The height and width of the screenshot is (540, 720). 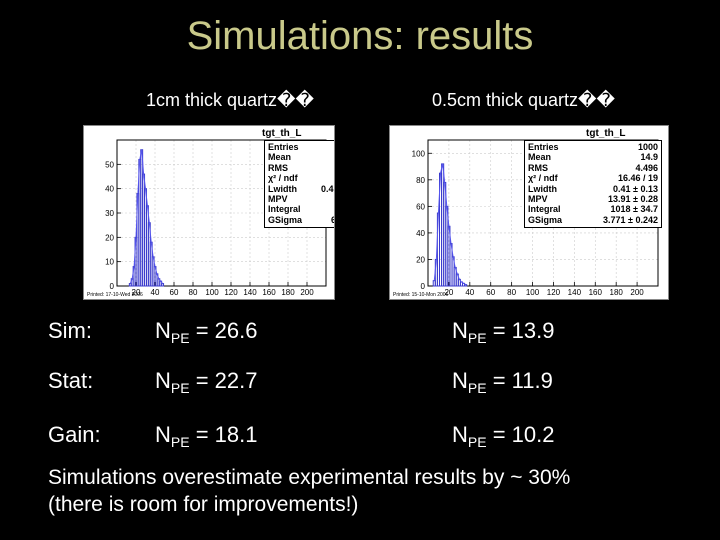 I want to click on npe-value-gain-1cm: NPE = 18.1, so click(x=206, y=436).